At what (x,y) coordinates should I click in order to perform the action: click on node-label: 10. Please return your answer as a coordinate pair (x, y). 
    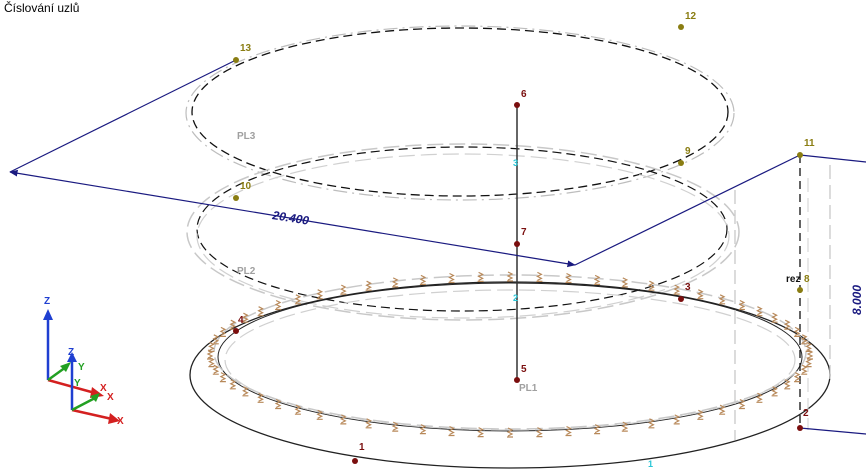
    Looking at the image, I should click on (246, 186).